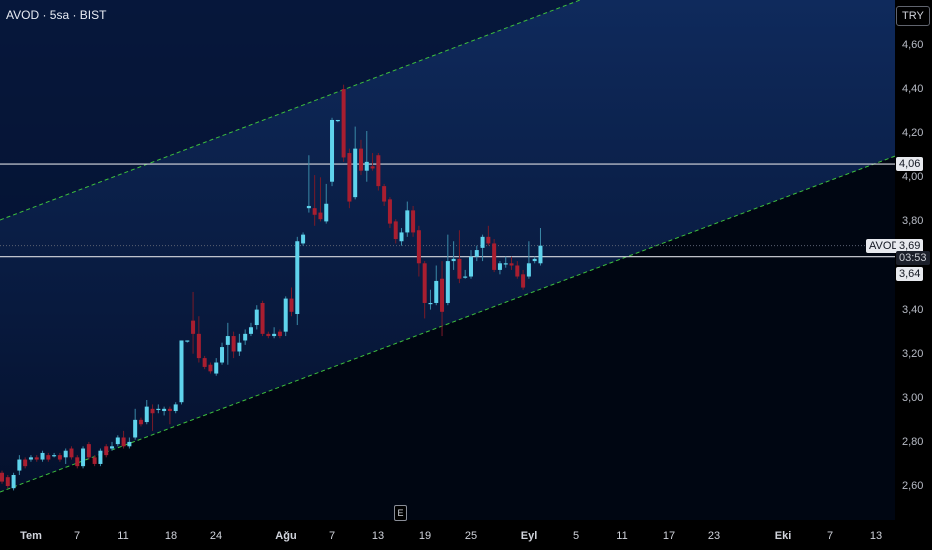 The width and height of the screenshot is (932, 550). I want to click on currency-button: TRY, so click(913, 16).